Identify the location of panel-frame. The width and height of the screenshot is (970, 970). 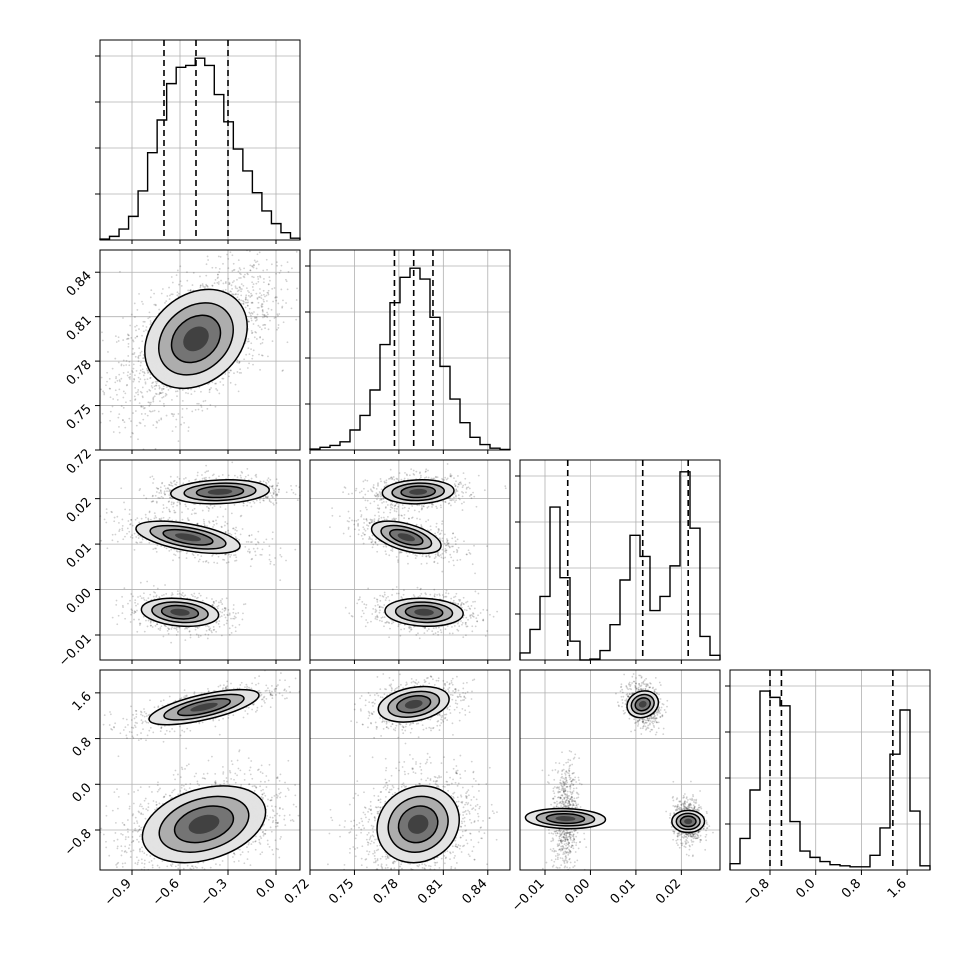
(410, 350).